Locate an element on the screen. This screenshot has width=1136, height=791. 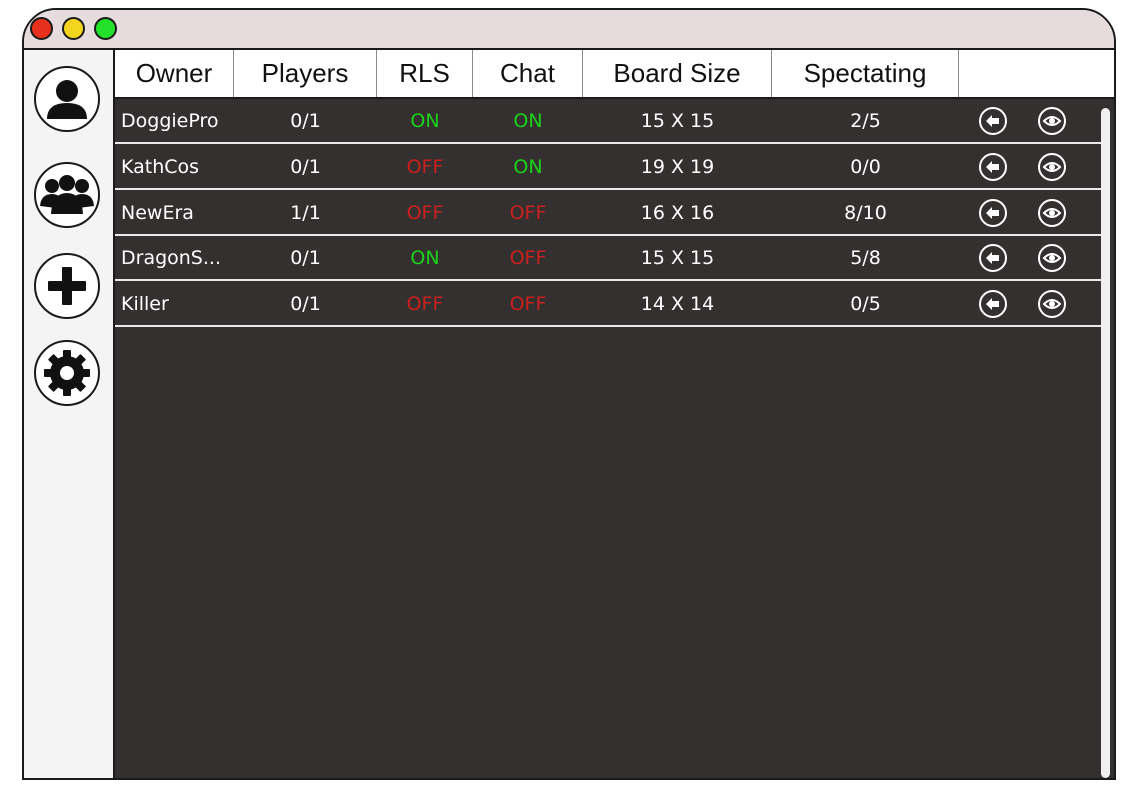
cell-board-size: 16 X 16 is located at coordinates (677, 213).